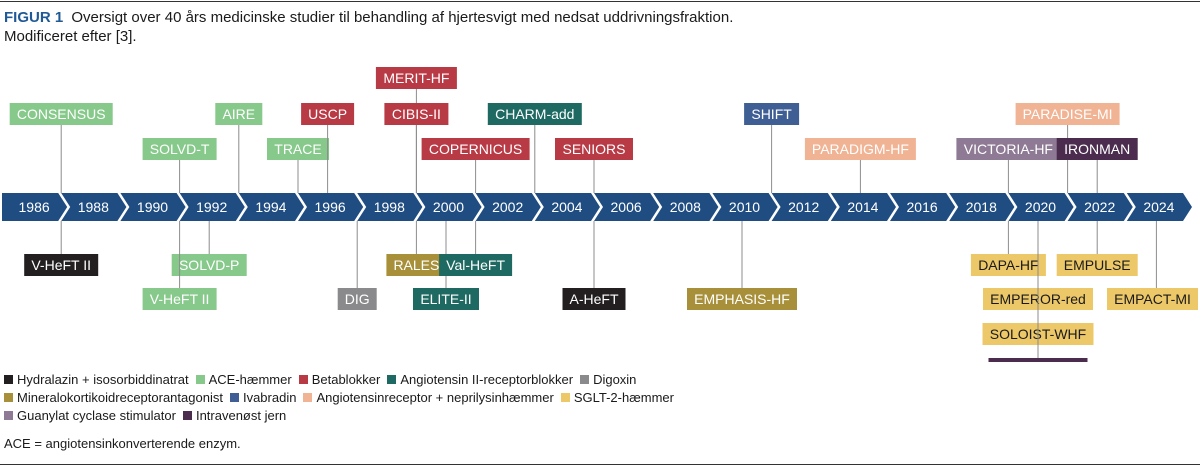 Image resolution: width=1200 pixels, height=467 pixels. I want to click on year-label-2024: 2024, so click(1158, 207).